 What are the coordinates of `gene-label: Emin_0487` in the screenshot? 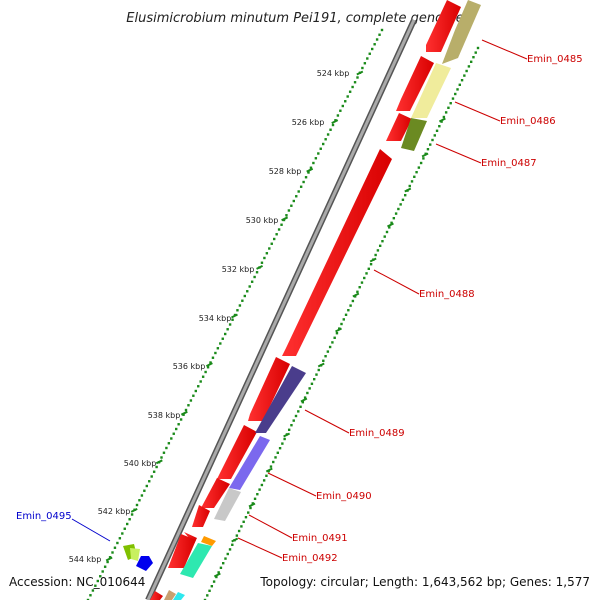 It's located at (509, 163).